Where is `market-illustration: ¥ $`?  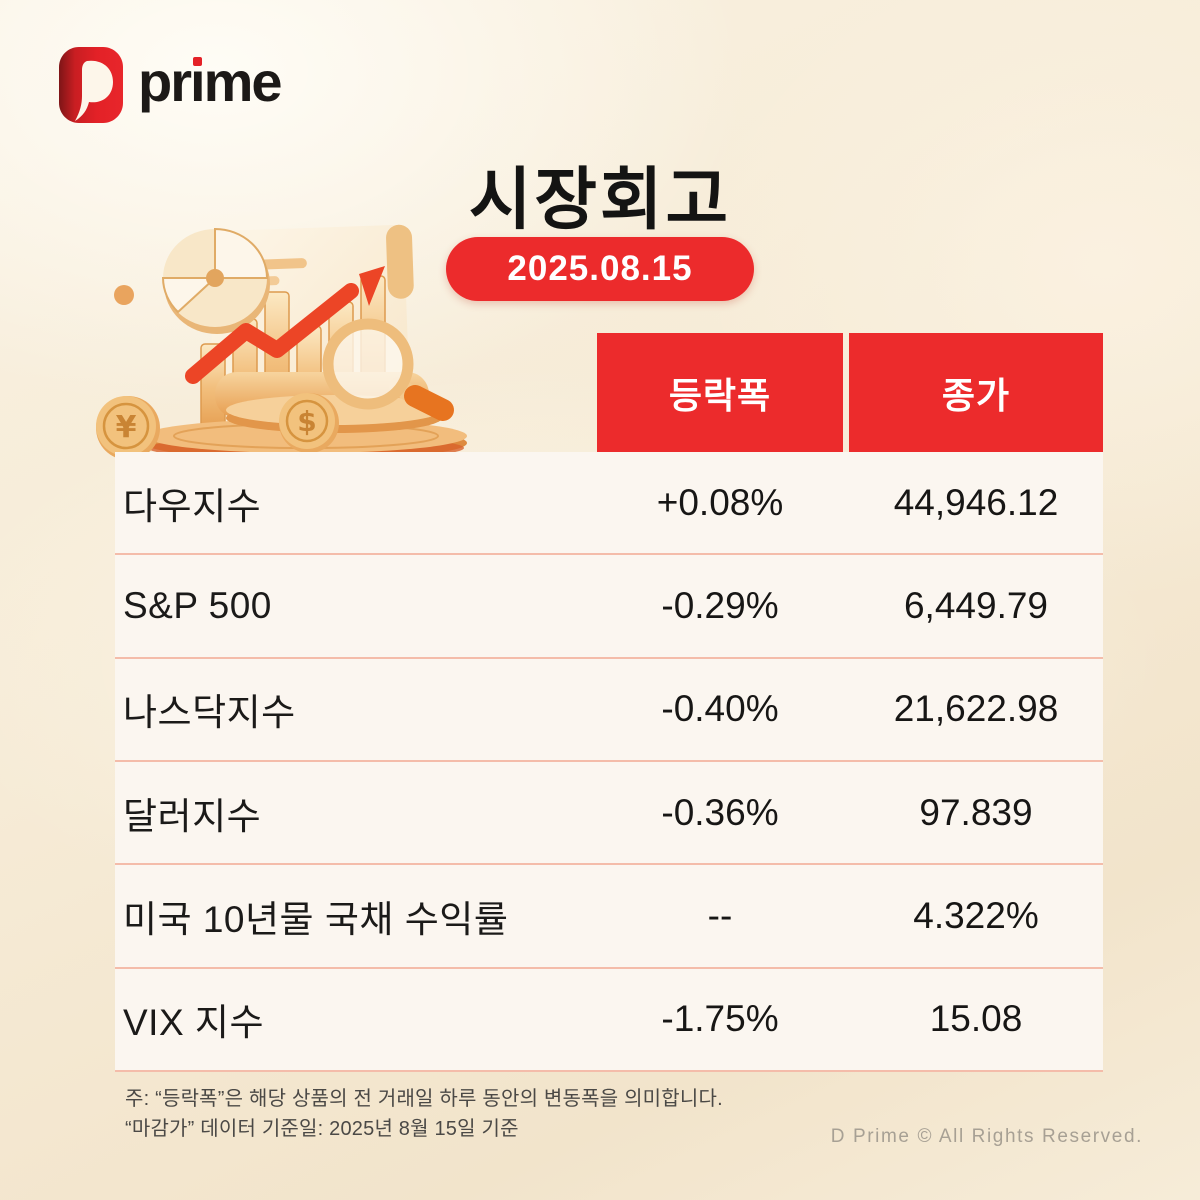
market-illustration: ¥ $ is located at coordinates (281, 342).